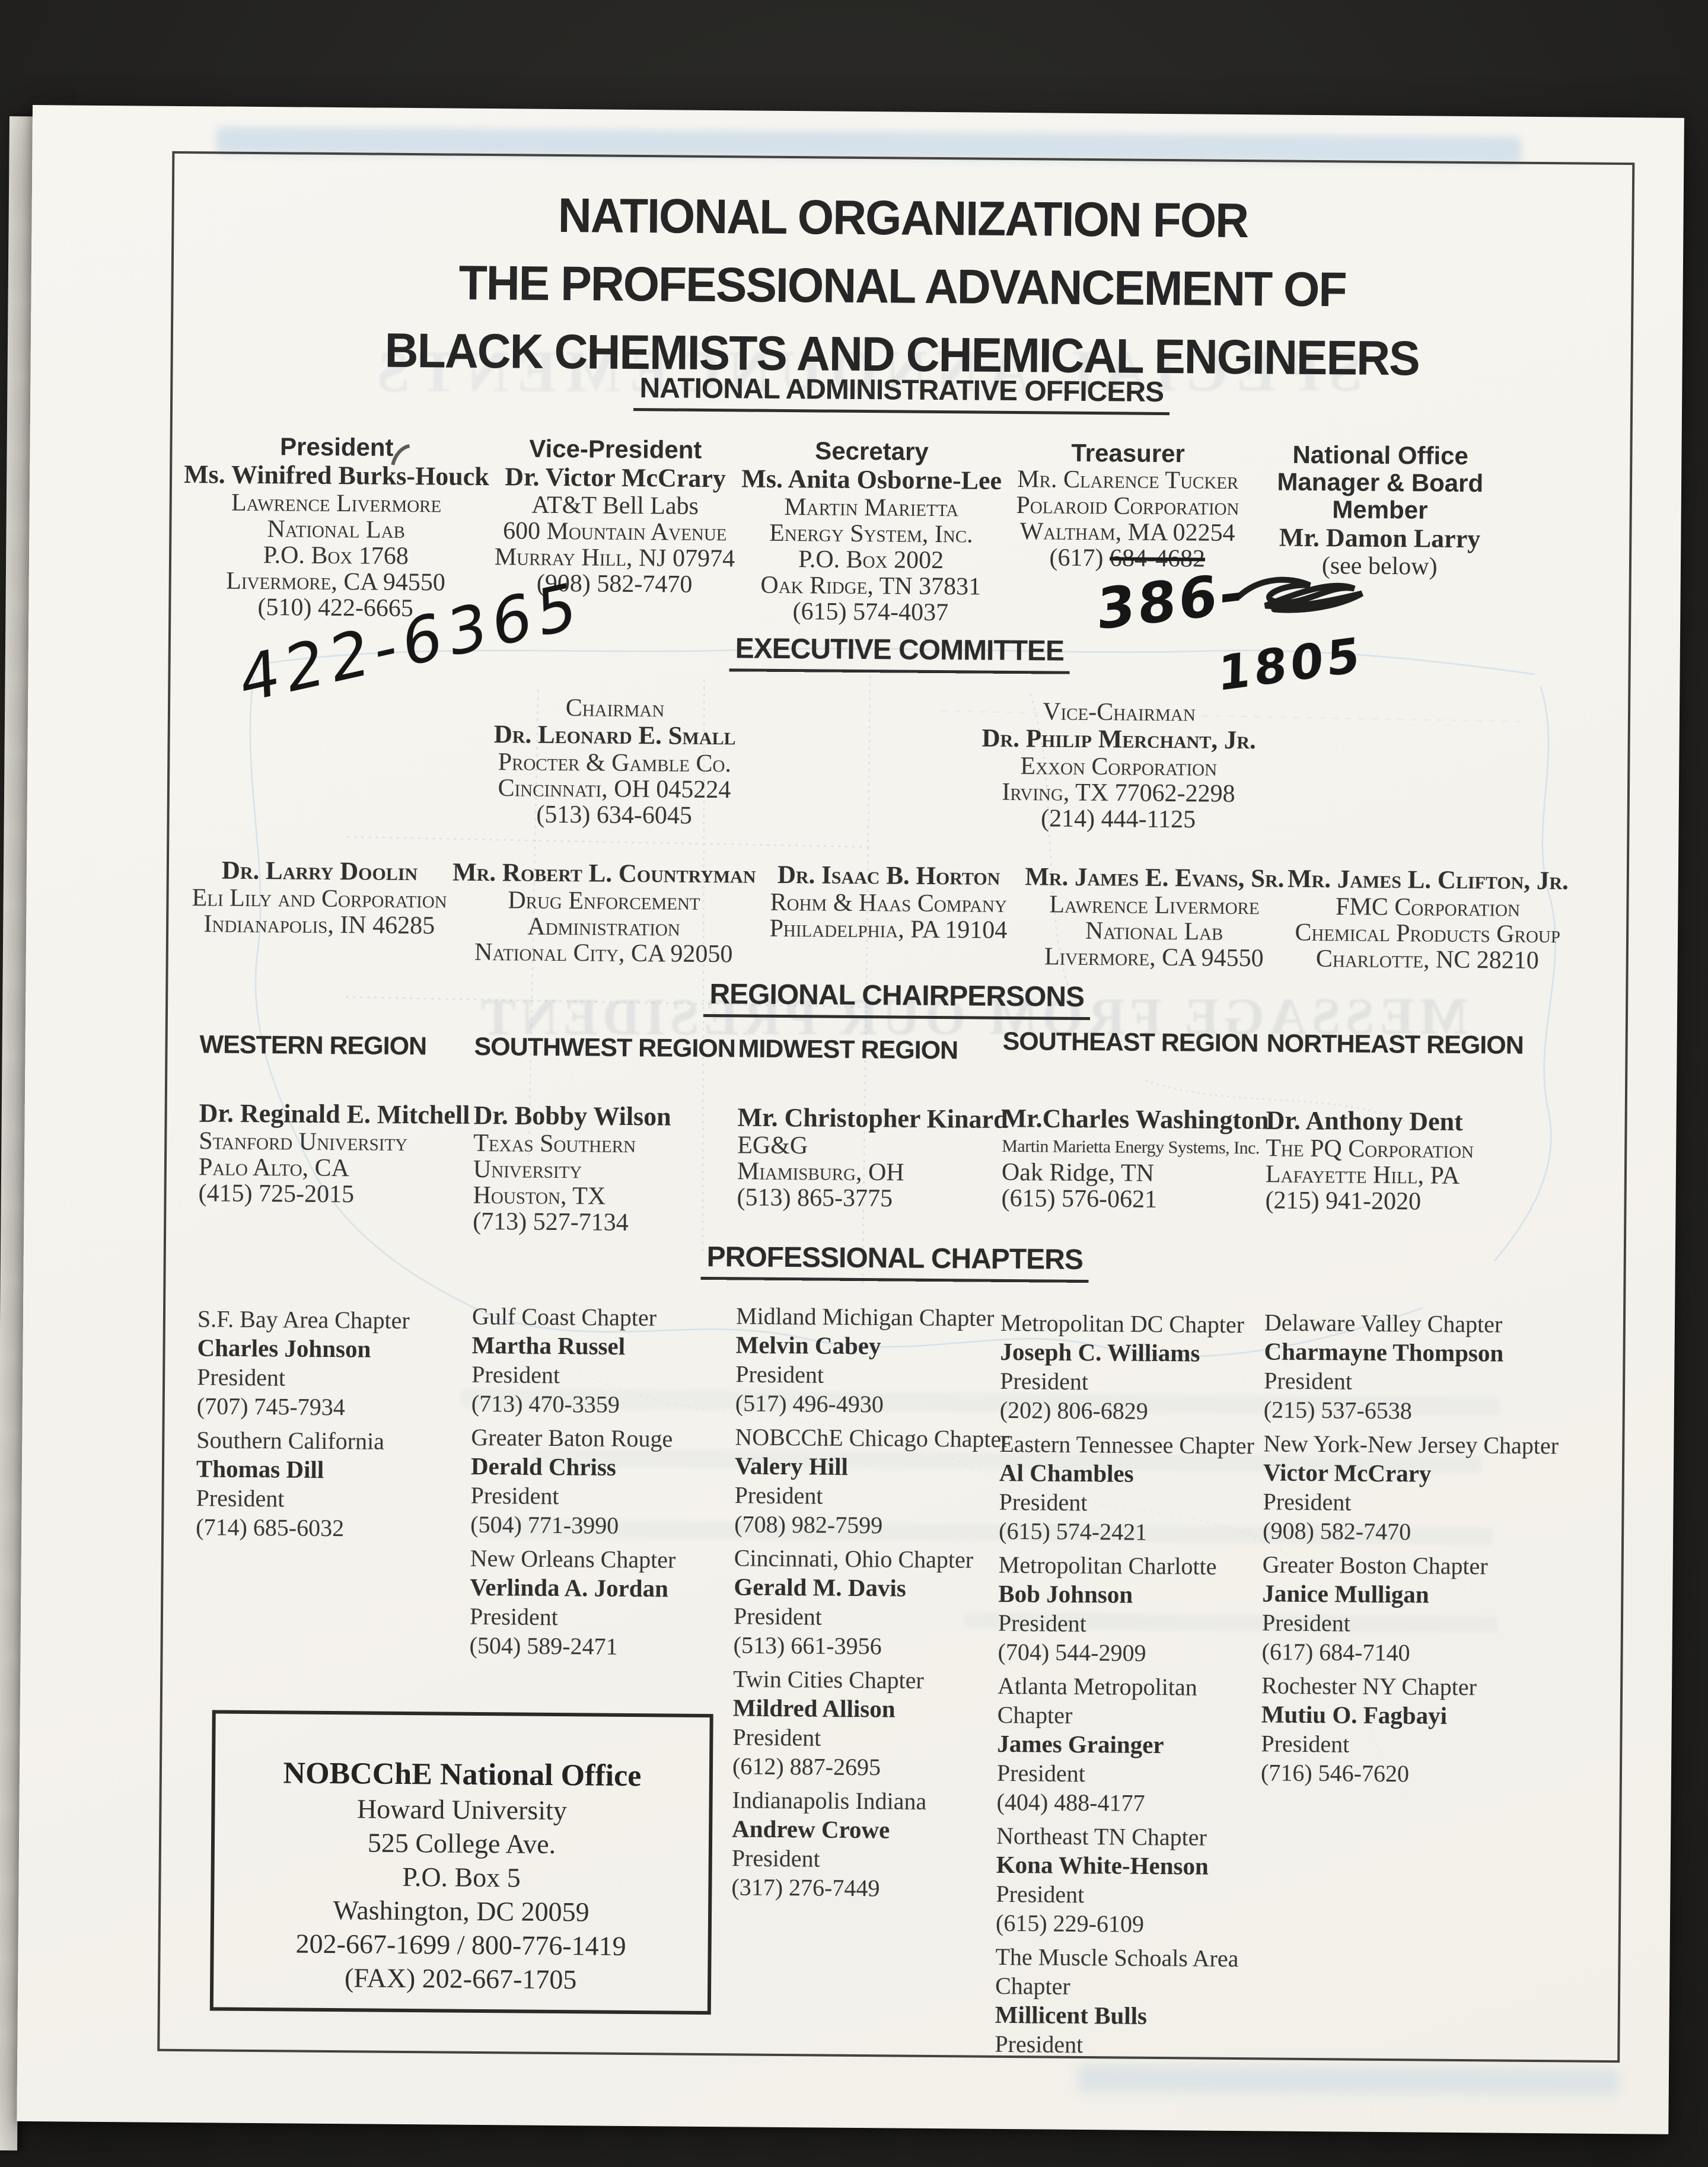 The image size is (1708, 2167). I want to click on text-line: Southern California, so click(290, 1440).